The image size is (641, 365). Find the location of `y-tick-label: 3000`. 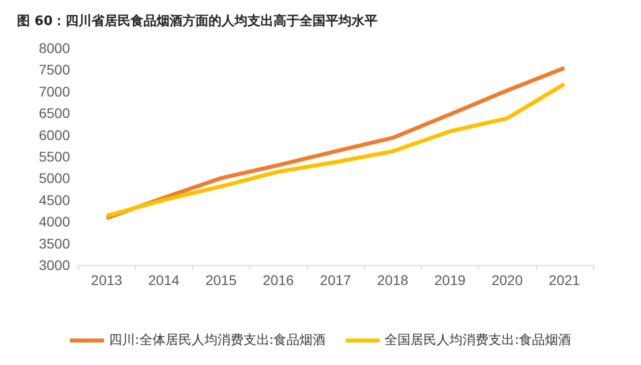

y-tick-label: 3000 is located at coordinates (54, 265).